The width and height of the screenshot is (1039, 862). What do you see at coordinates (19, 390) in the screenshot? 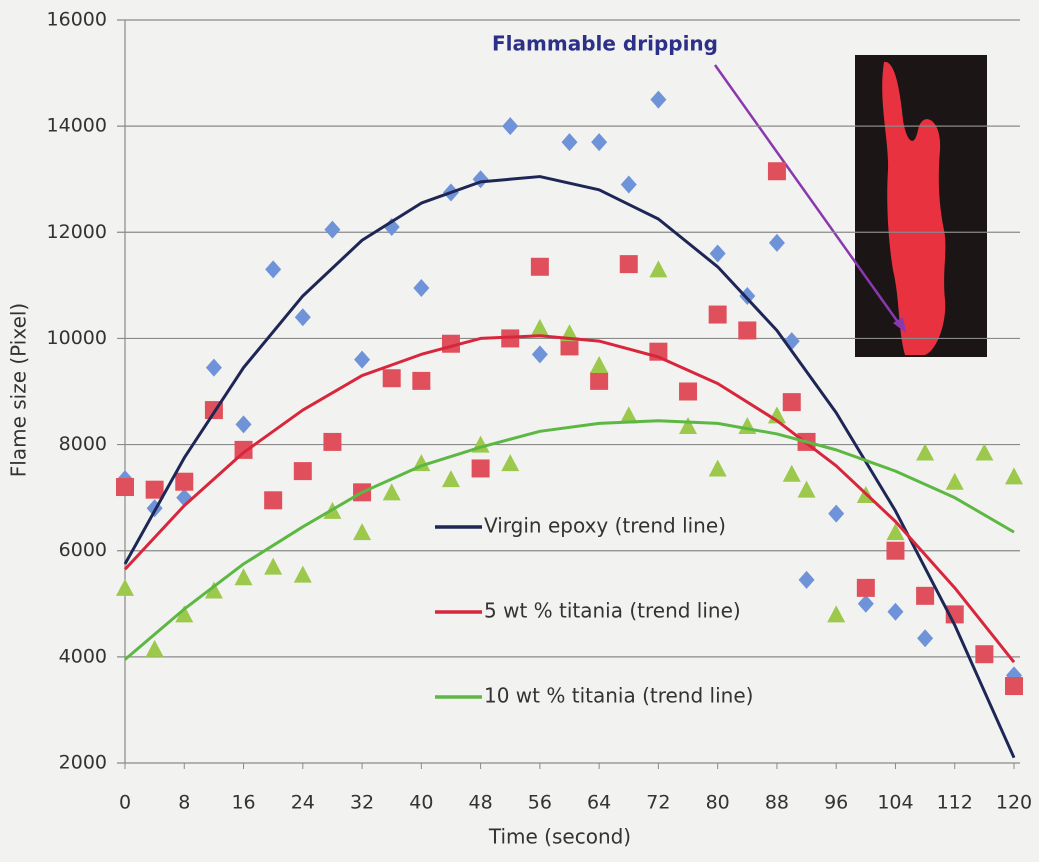
I see `y-axis-title: Flame size (Pixel)` at bounding box center [19, 390].